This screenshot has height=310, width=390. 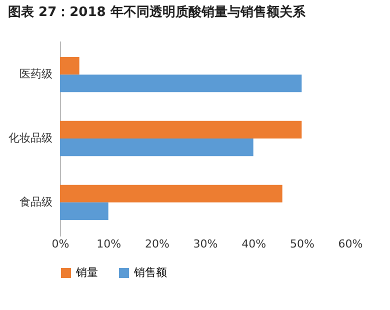 What do you see at coordinates (254, 244) in the screenshot?
I see `x-tick-label: 40%` at bounding box center [254, 244].